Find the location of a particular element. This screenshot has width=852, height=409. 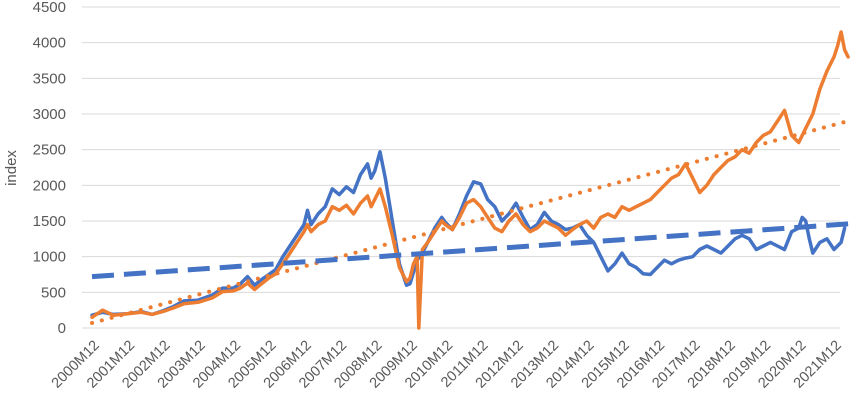

trendline-blue-dashed is located at coordinates (470, 250).